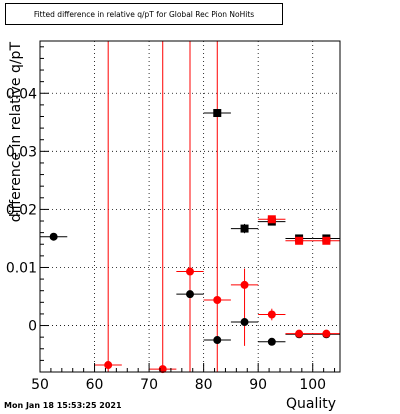 This screenshot has width=400, height=414. Describe the element at coordinates (21, 268) in the screenshot. I see `y-tick-label: 0.01` at that location.